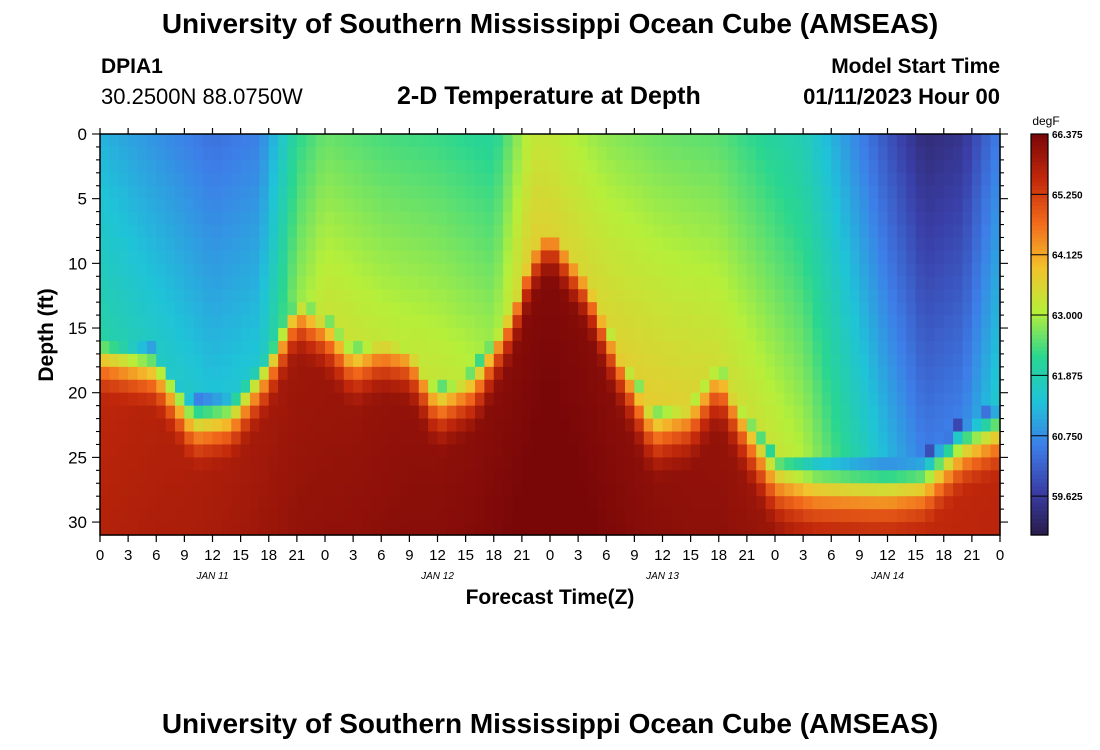  Describe the element at coordinates (240, 555) in the screenshot. I see `x-tick-label: 15` at that location.